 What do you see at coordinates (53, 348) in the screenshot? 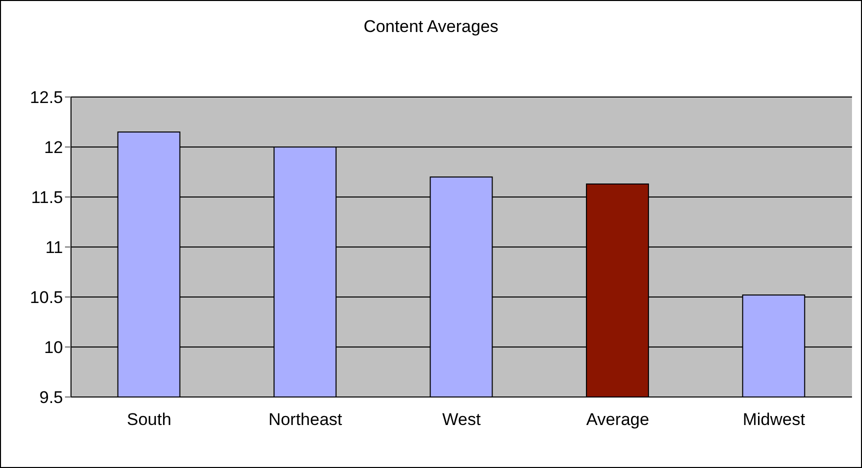
I see `y-tick-label: 10` at bounding box center [53, 348].